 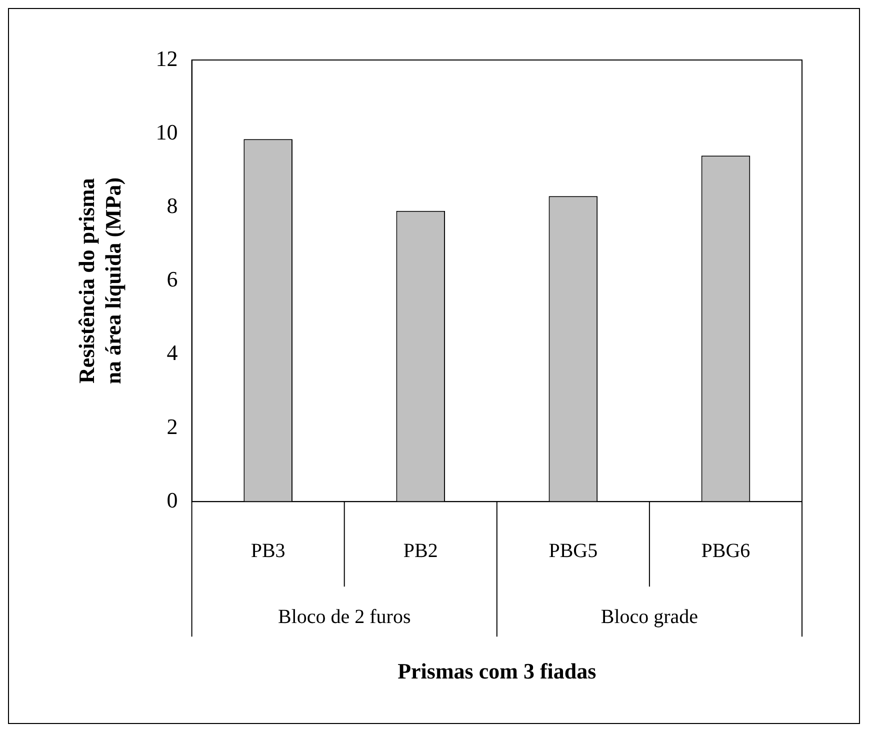 What do you see at coordinates (573, 551) in the screenshot?
I see `x-tick-label: PBG5` at bounding box center [573, 551].